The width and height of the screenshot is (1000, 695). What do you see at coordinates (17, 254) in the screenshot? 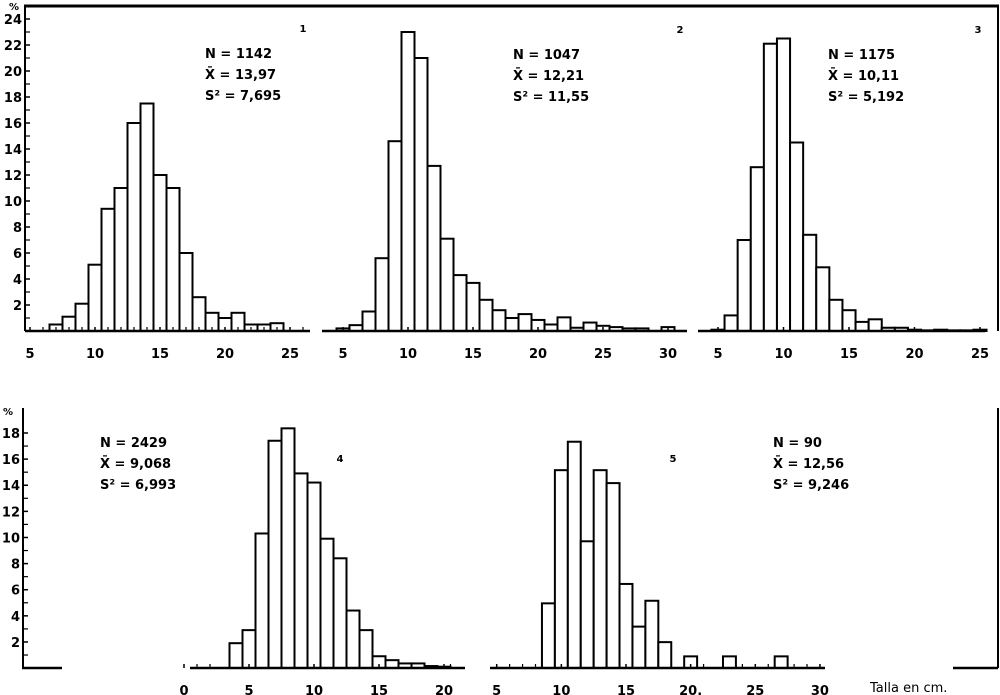
I see `y-tick-label: 6` at bounding box center [17, 254].